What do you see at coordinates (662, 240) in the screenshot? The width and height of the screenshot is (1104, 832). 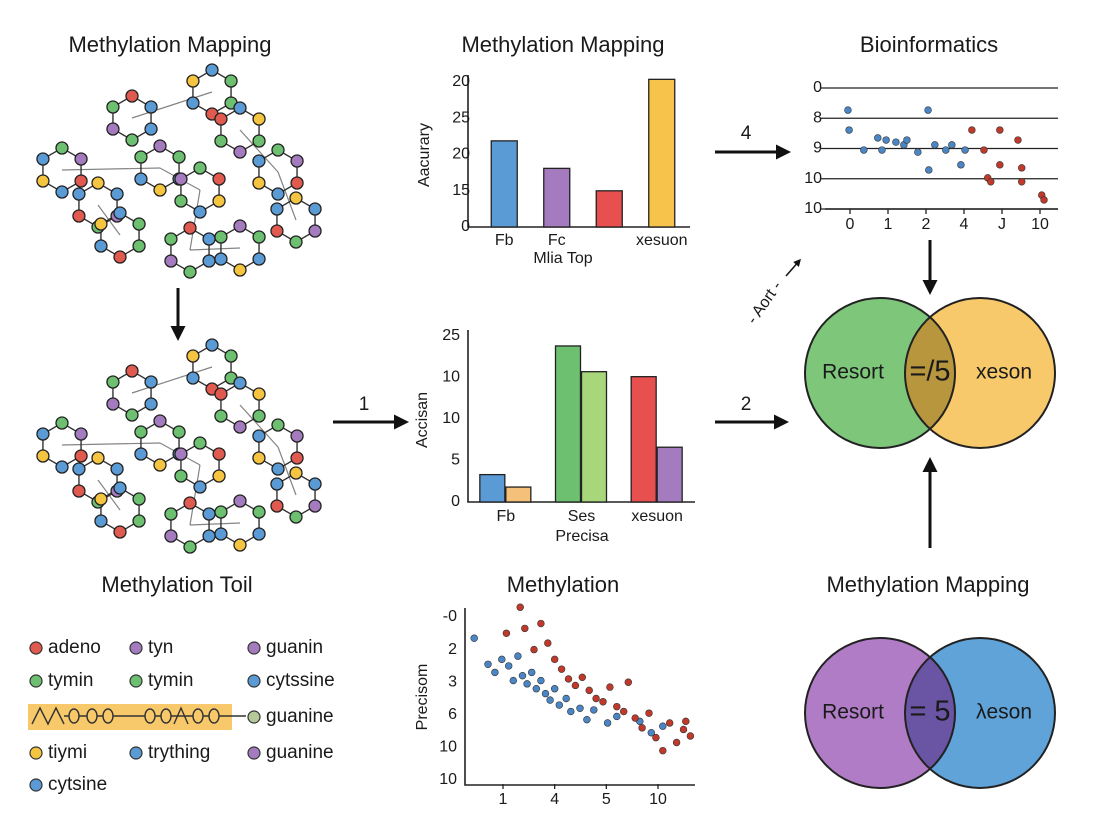 I see `x-tick-label: xesuon` at bounding box center [662, 240].